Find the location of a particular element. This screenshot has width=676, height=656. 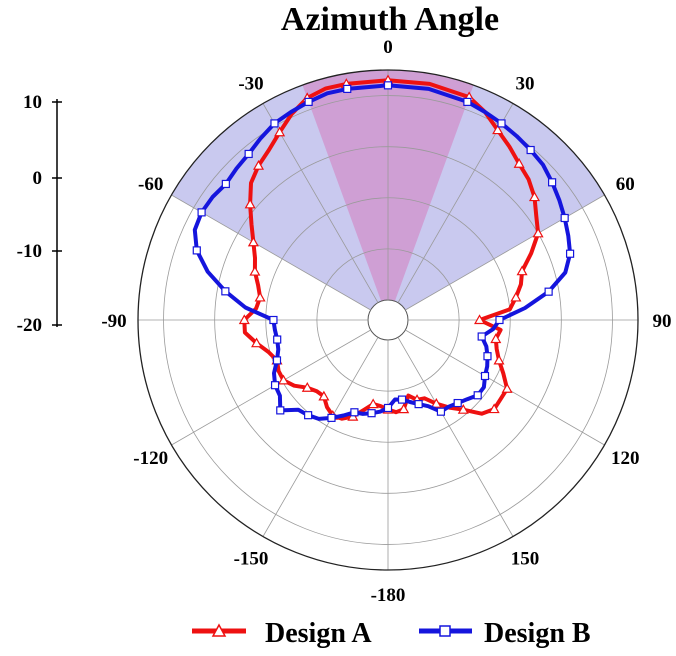

angle-tick-label: -120 is located at coordinates (150, 458).